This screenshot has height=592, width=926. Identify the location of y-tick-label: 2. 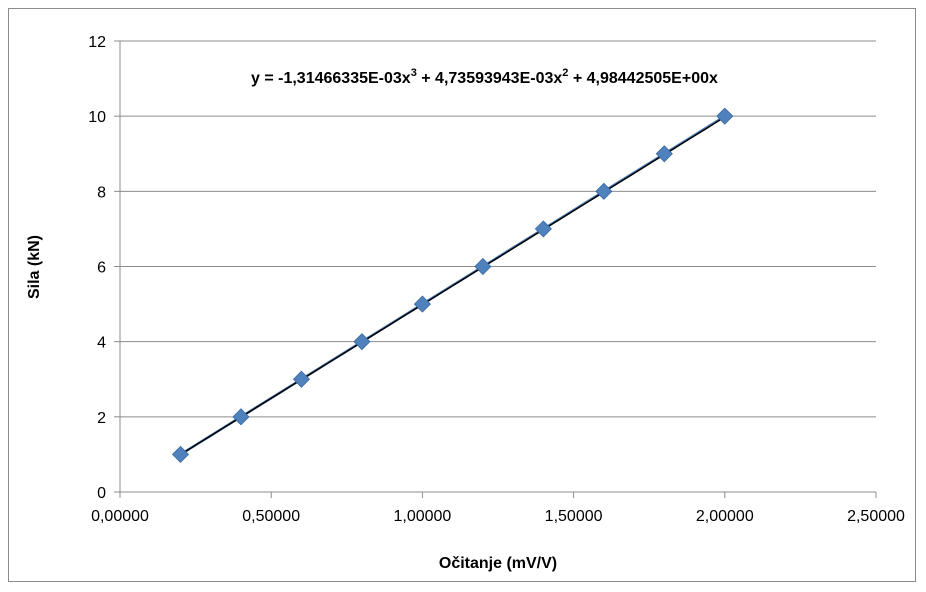
(101, 418).